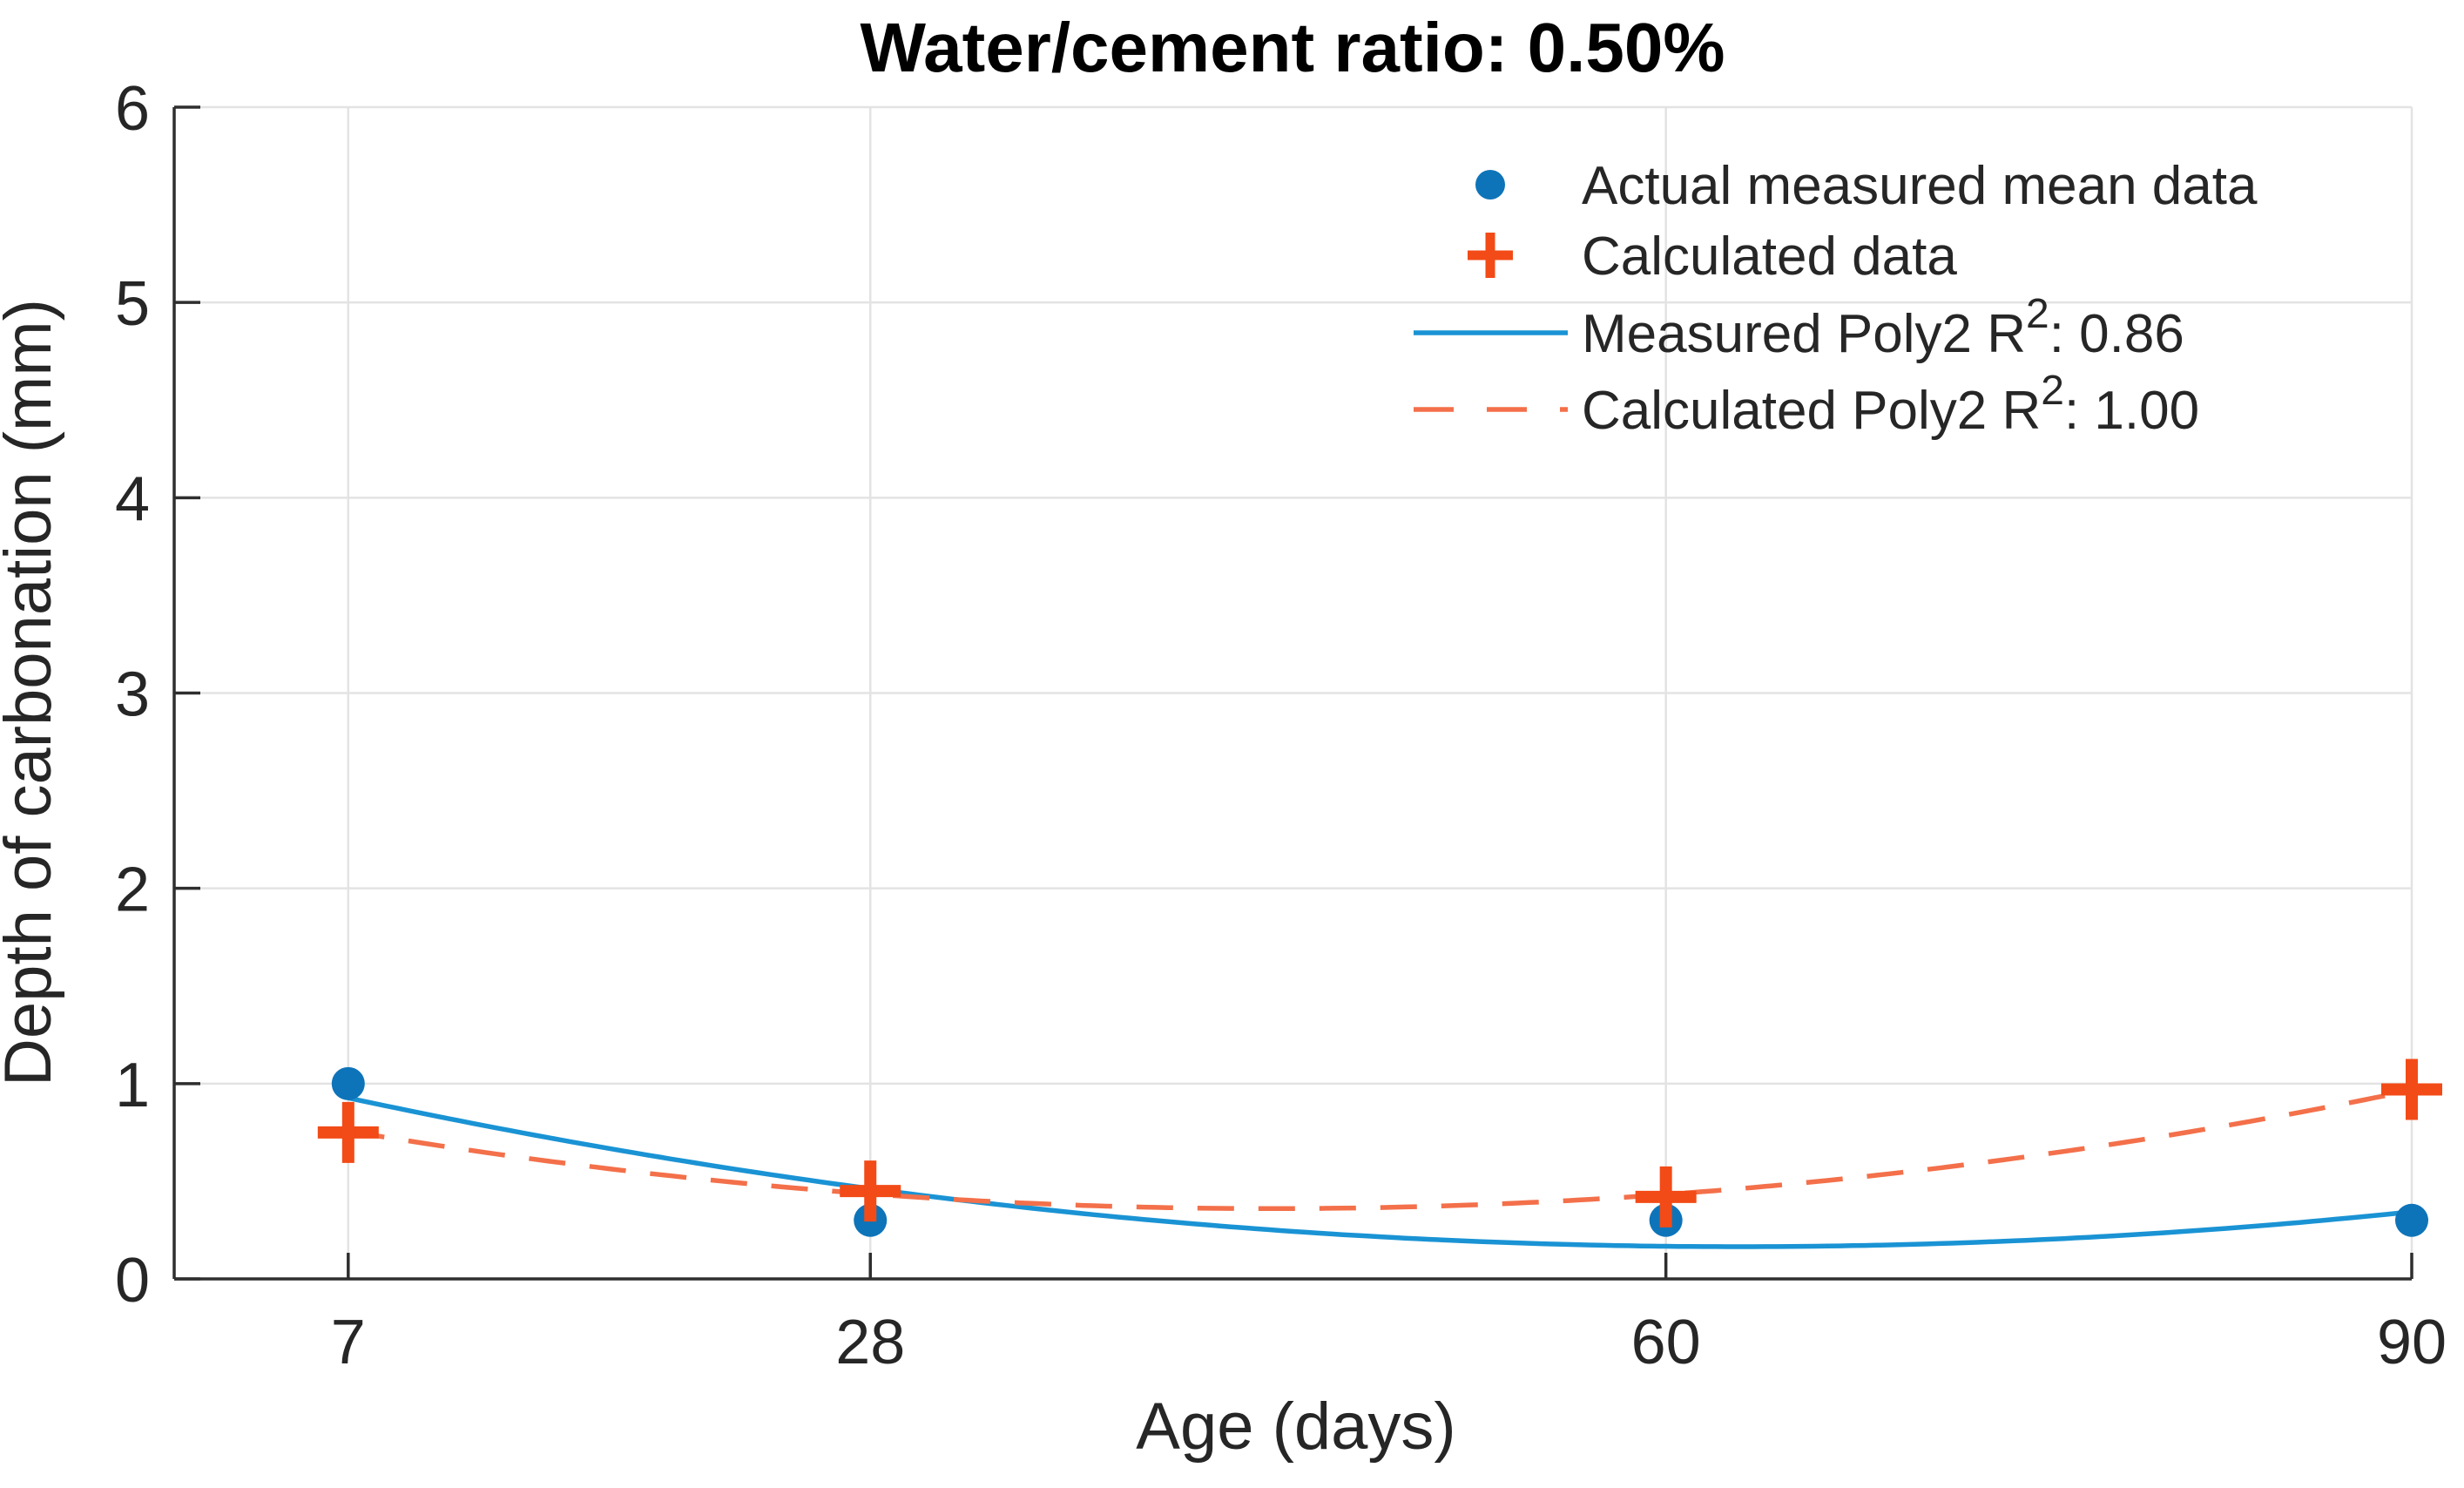  What do you see at coordinates (132, 890) in the screenshot?
I see `y-tick-label: 2` at bounding box center [132, 890].